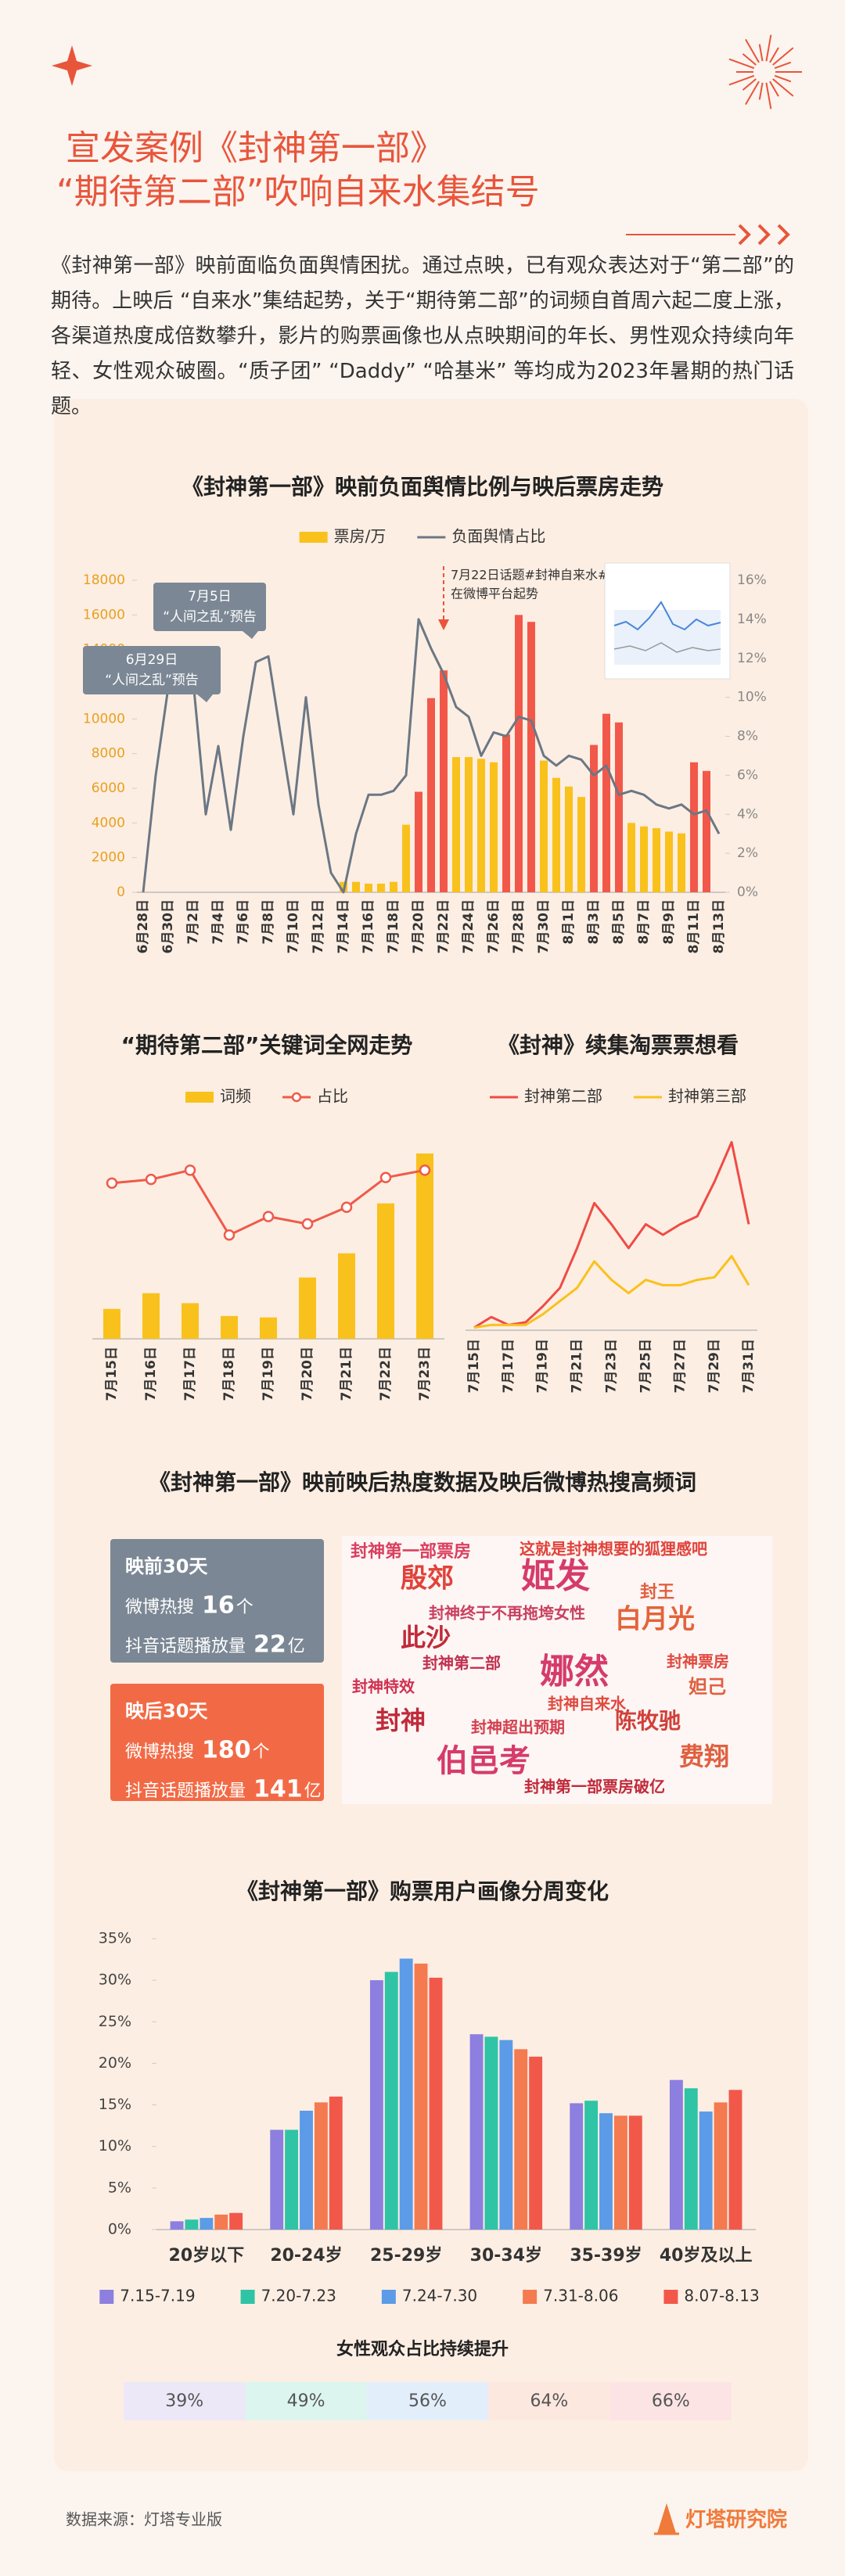 The height and width of the screenshot is (2576, 845). I want to click on x-tick-label: 7月27日, so click(680, 1366).